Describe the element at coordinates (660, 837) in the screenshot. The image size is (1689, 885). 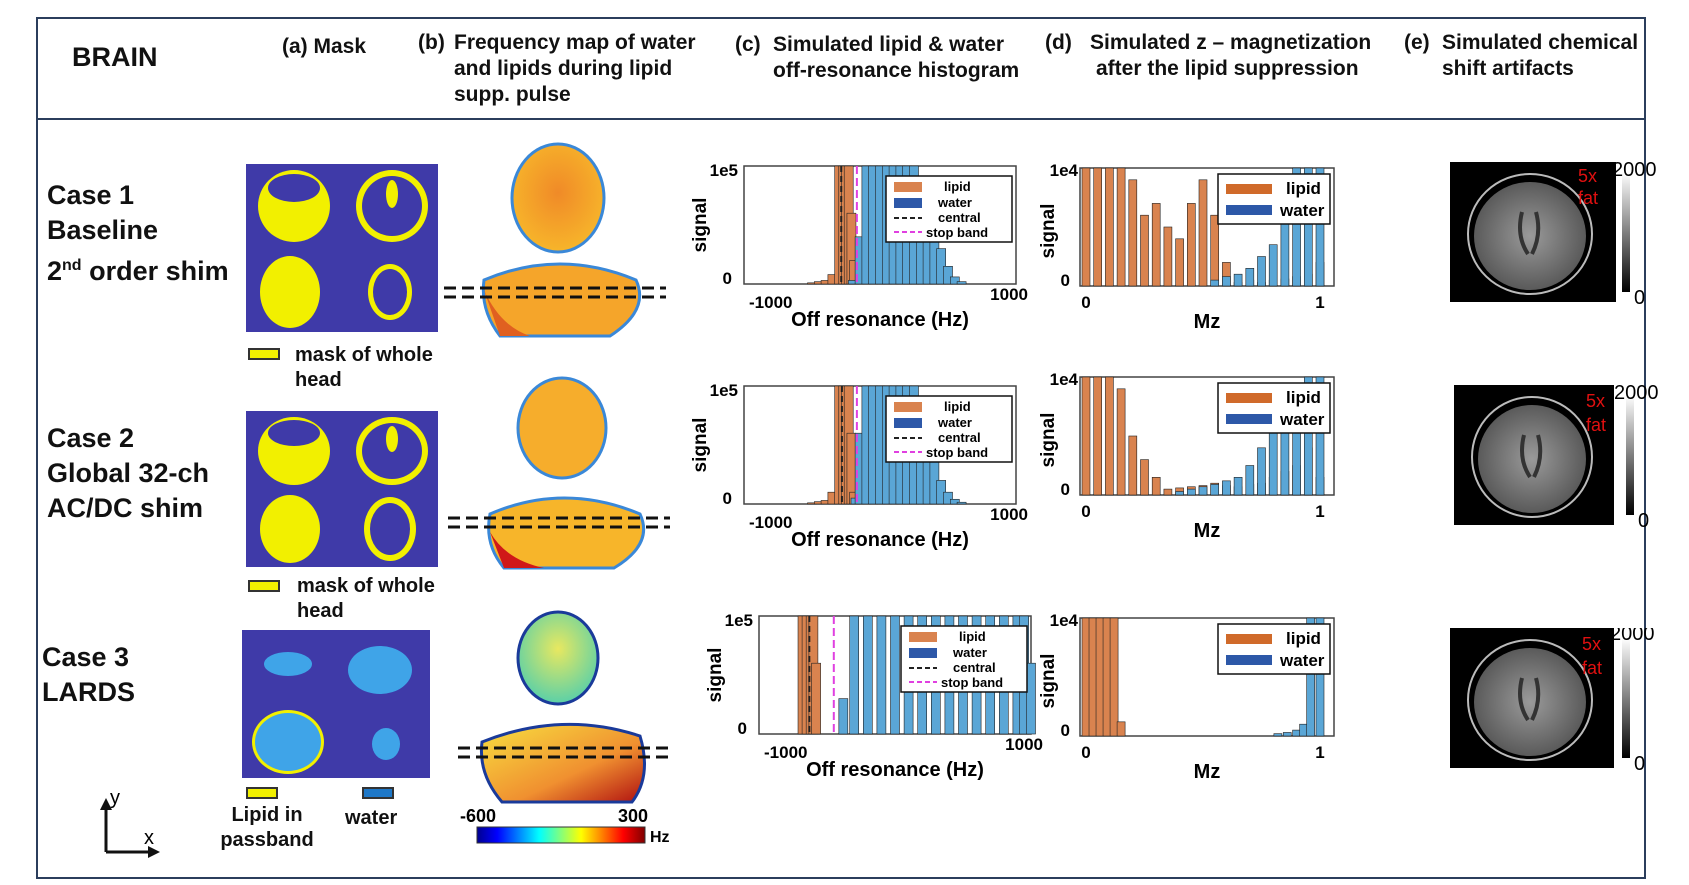
I see `freq-colorbar-unit: Hz` at that location.